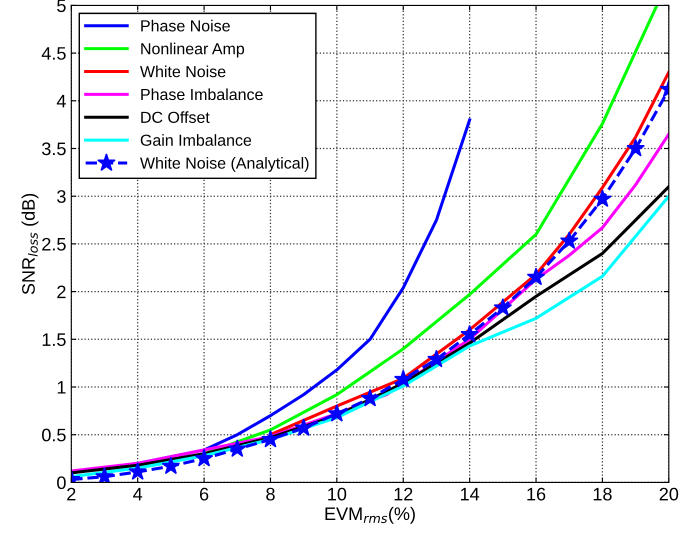 This screenshot has width=679, height=539. What do you see at coordinates (603, 494) in the screenshot?
I see `x-tick-label: 18` at bounding box center [603, 494].